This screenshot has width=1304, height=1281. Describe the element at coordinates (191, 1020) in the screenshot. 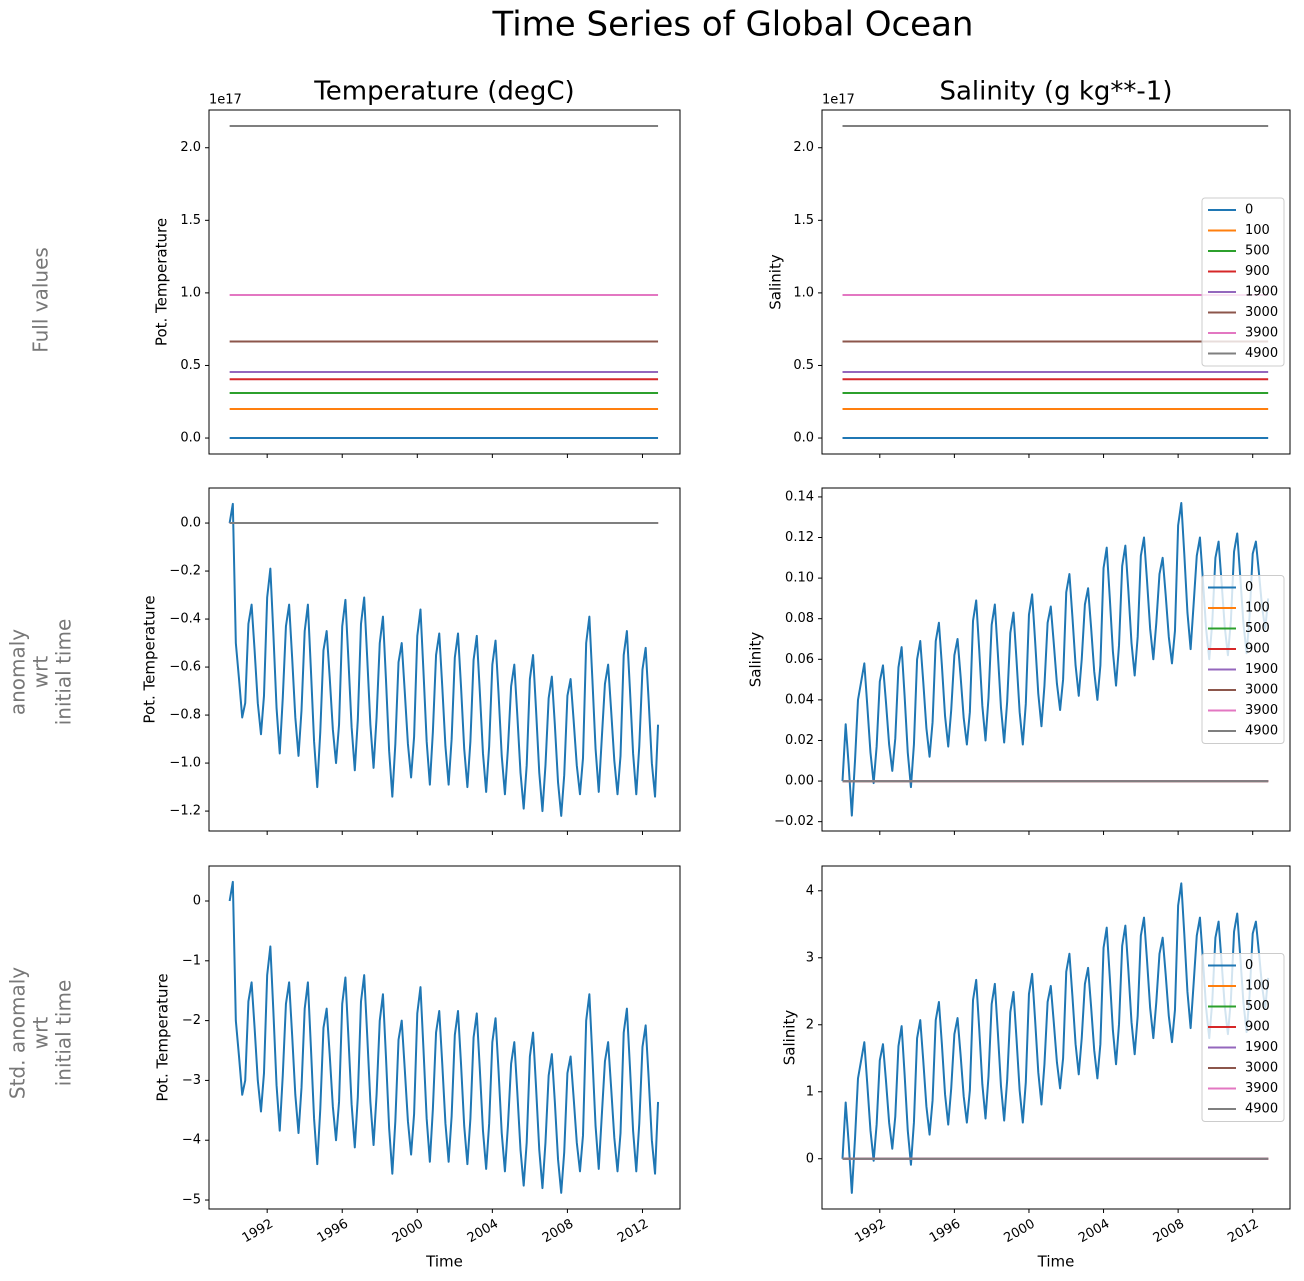

I see `y-tick-label: −2` at that location.